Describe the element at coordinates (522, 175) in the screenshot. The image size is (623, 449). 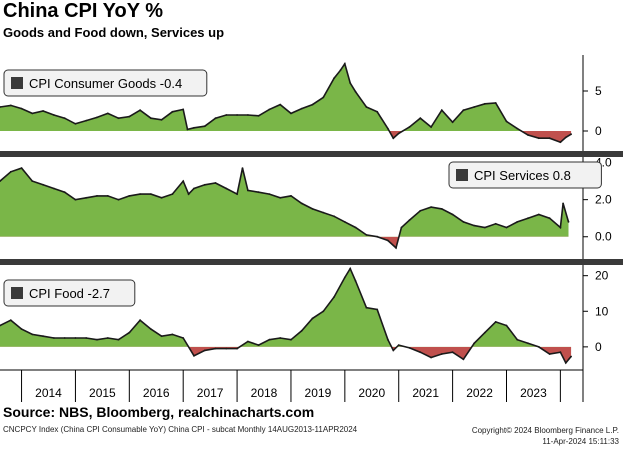
I see `legend-label: CPI Services 0.8` at that location.